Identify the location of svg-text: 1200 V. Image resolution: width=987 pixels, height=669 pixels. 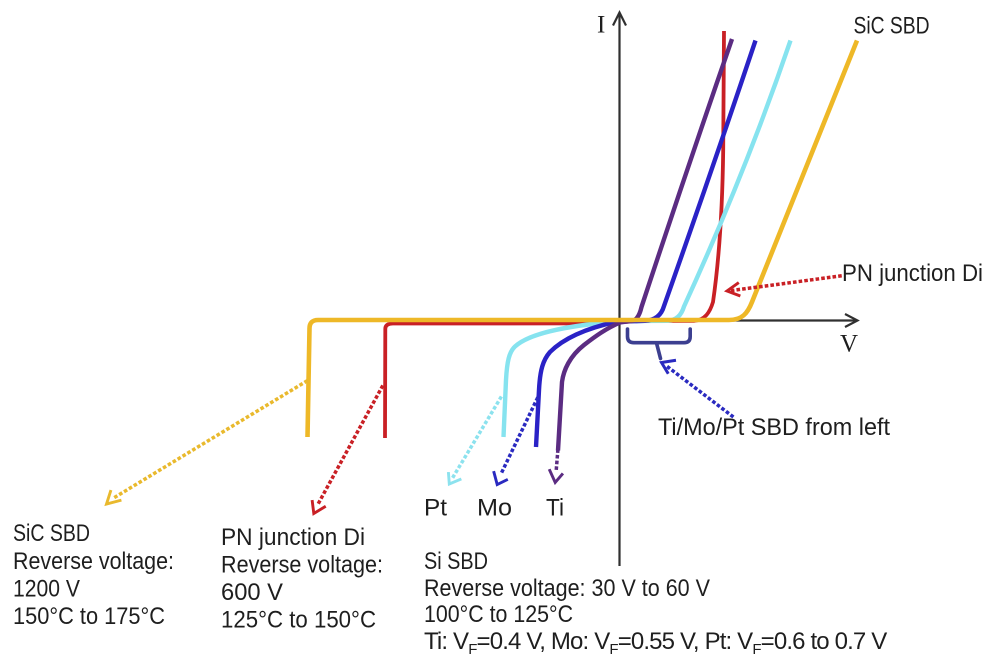
(46, 589).